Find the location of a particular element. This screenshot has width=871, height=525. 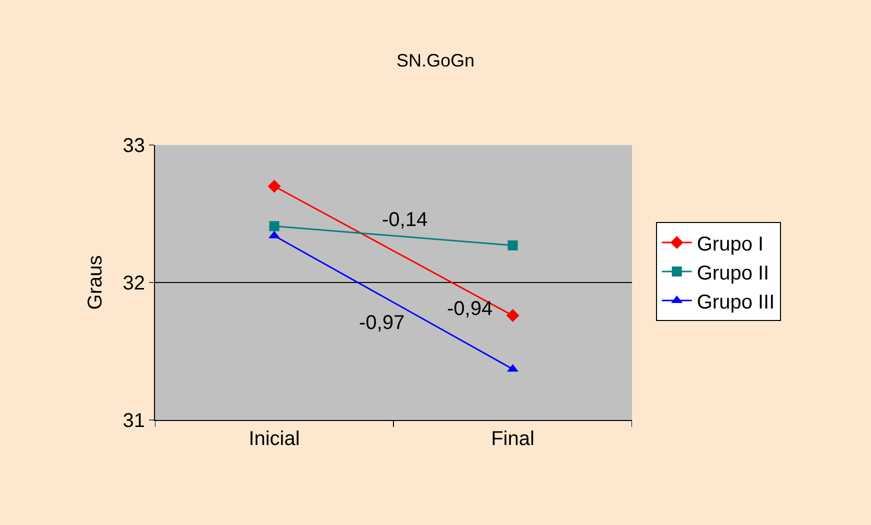

legend-label: Grupo I is located at coordinates (730, 244).